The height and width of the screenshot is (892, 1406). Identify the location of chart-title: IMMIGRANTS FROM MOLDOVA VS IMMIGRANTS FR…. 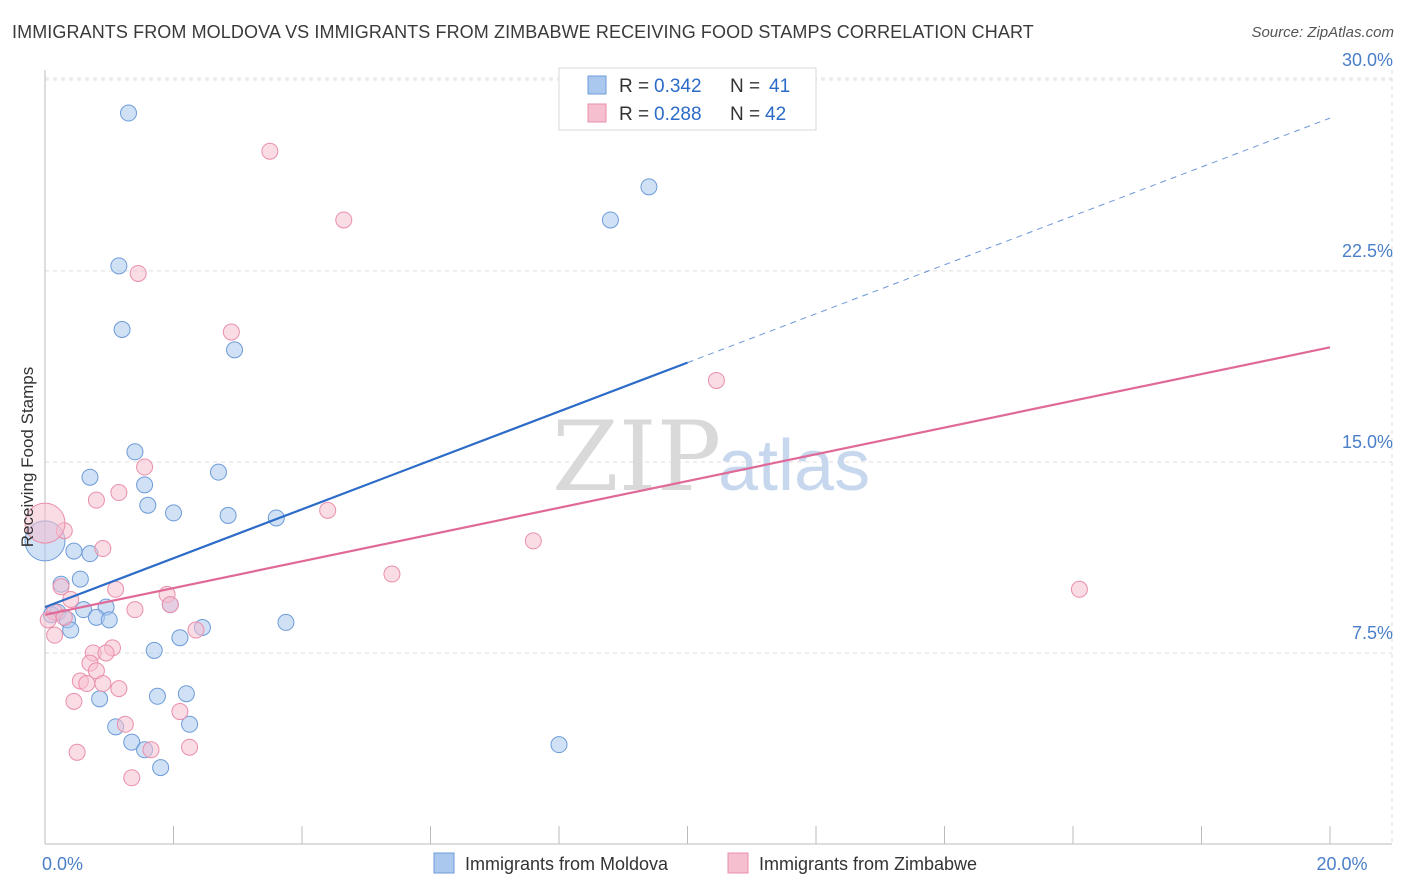
(523, 32).